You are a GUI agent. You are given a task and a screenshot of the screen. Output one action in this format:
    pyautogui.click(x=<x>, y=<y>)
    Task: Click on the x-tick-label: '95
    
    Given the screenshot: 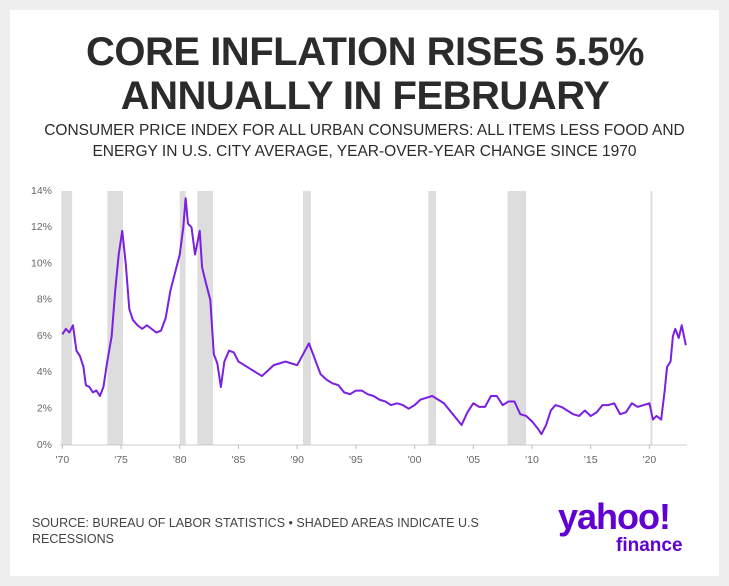 What is the action you would take?
    pyautogui.click(x=356, y=460)
    